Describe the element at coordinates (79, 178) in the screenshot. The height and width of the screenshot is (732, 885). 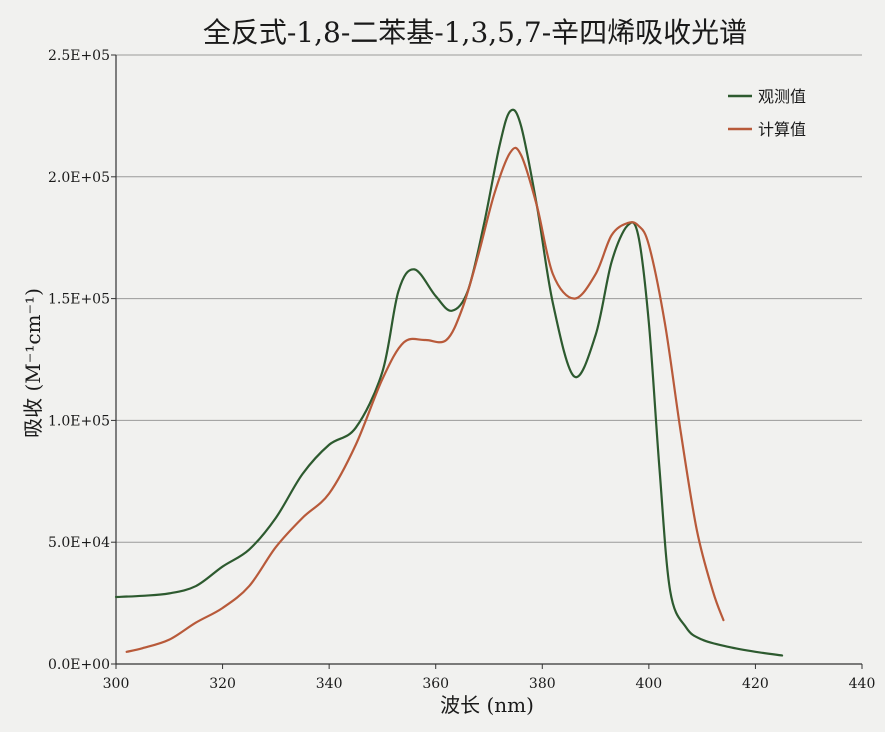
I see `y-tick-label: 2.0E+05` at that location.